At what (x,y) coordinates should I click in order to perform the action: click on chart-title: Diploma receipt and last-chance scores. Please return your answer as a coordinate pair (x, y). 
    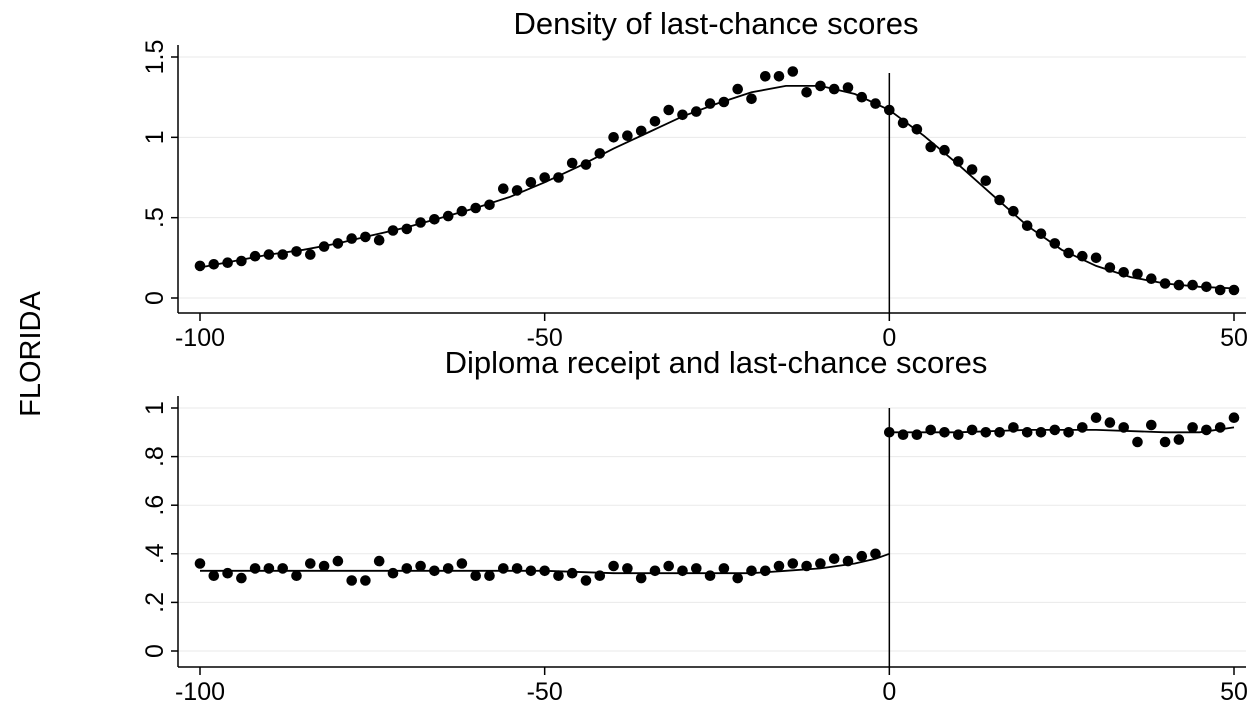
    Looking at the image, I should click on (716, 362).